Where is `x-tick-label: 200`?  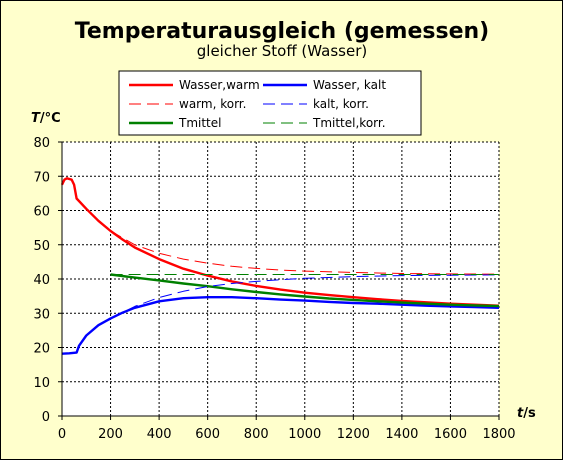 x-tick-label: 200 is located at coordinates (110, 434).